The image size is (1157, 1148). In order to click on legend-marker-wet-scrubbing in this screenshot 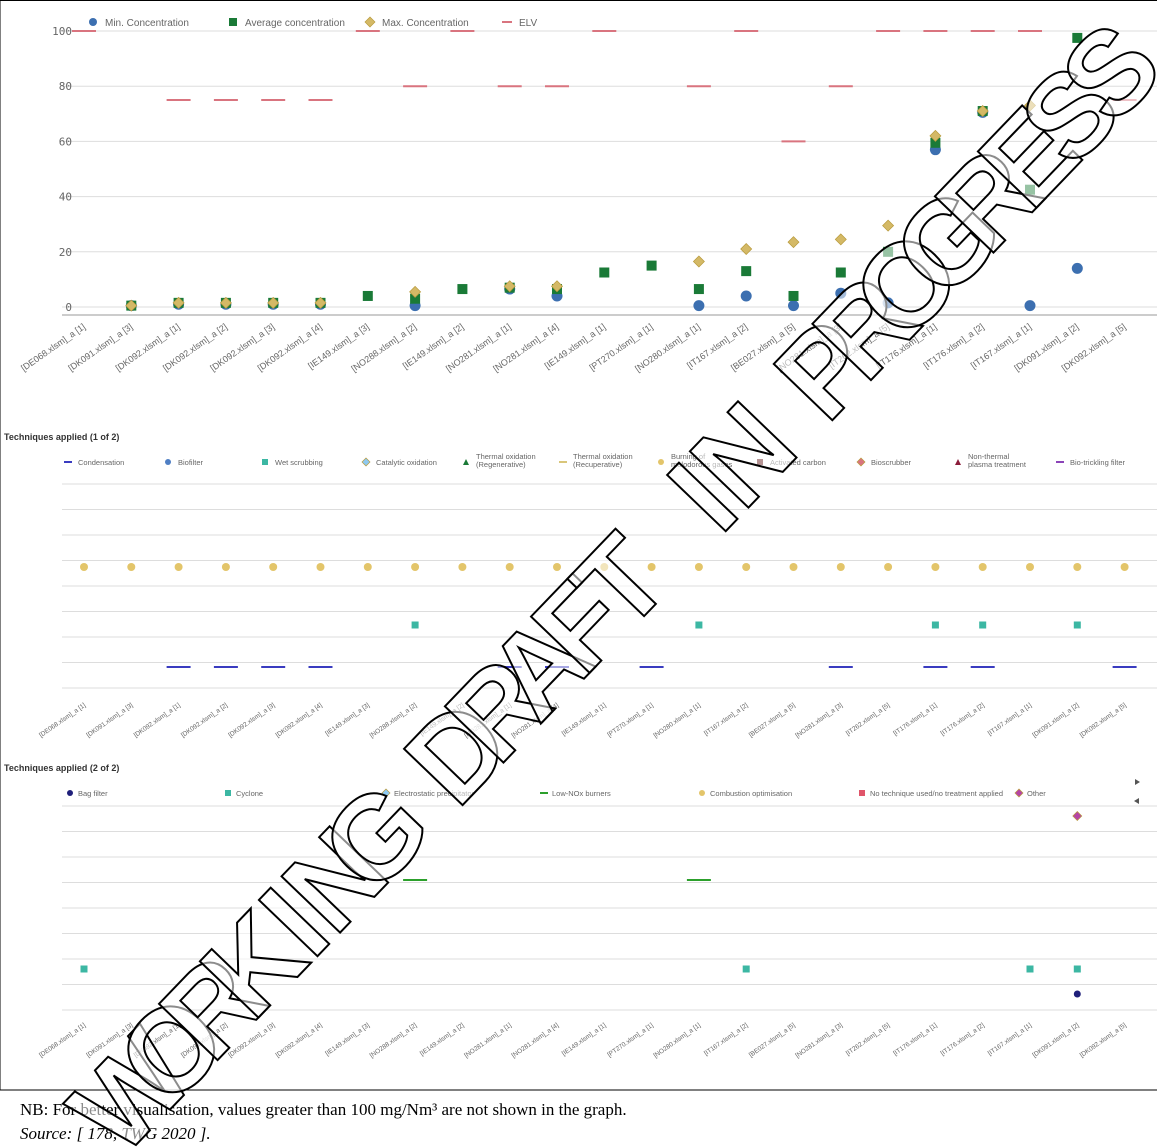, I will do `click(265, 462)`.